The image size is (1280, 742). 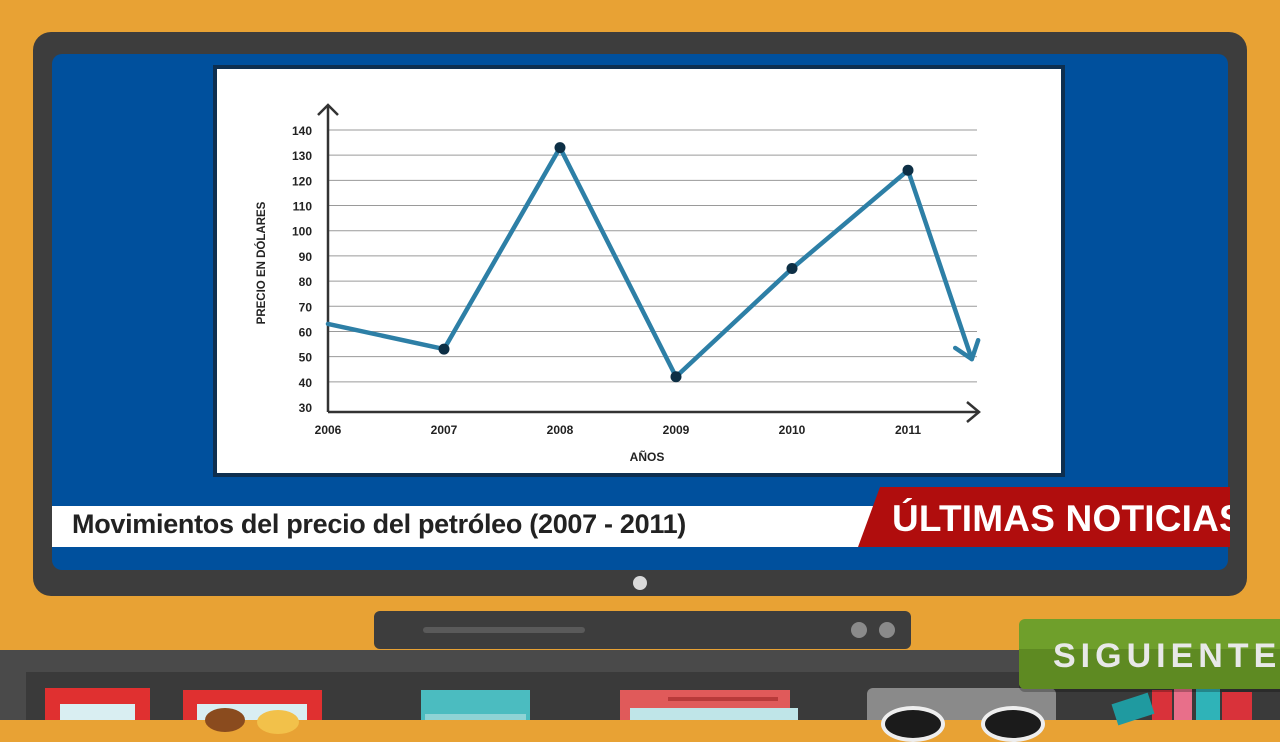 I want to click on y-axis-title: PRECIO EN DÓLARES, so click(x=261, y=262).